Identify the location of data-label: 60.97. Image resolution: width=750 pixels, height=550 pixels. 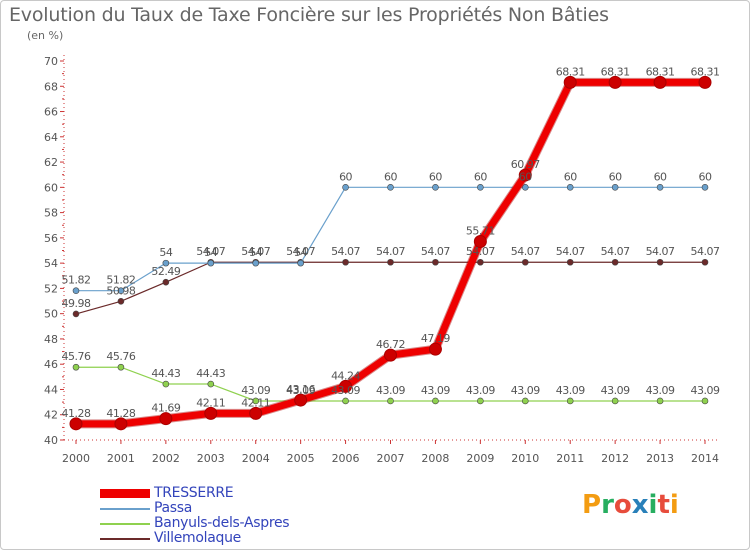
(525, 164).